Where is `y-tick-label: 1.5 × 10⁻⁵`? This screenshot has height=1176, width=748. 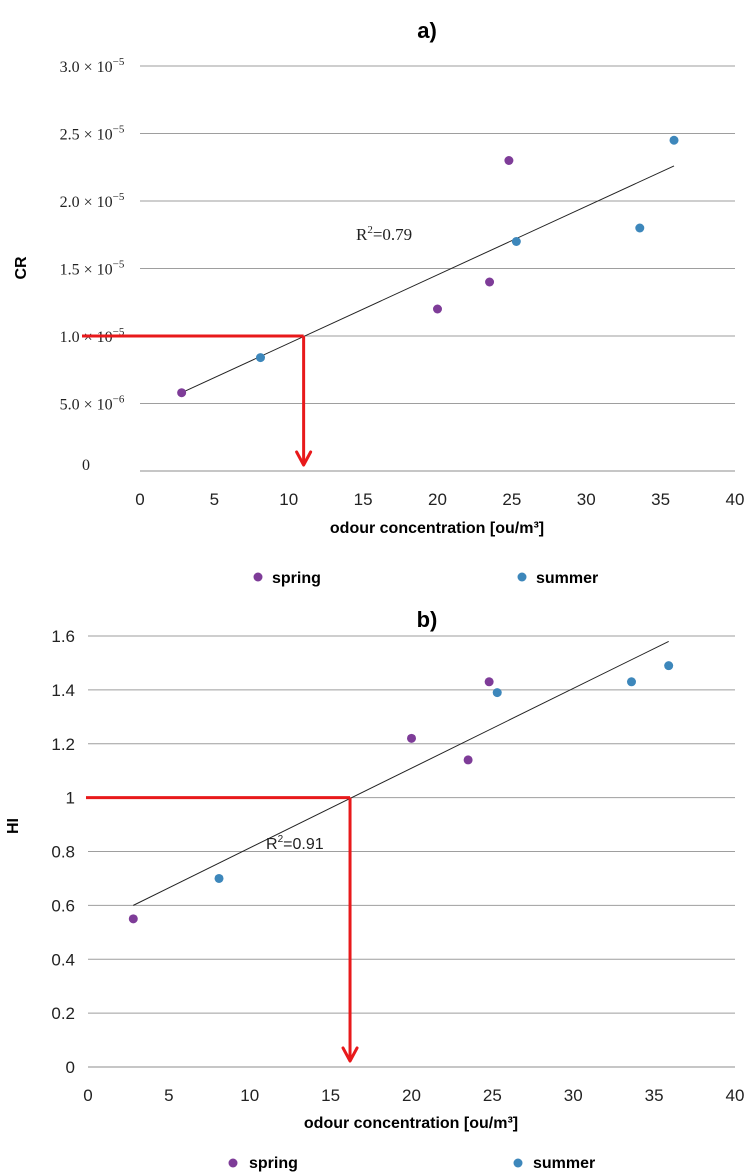
y-tick-label: 1.5 × 10⁻⁵ is located at coordinates (92, 269).